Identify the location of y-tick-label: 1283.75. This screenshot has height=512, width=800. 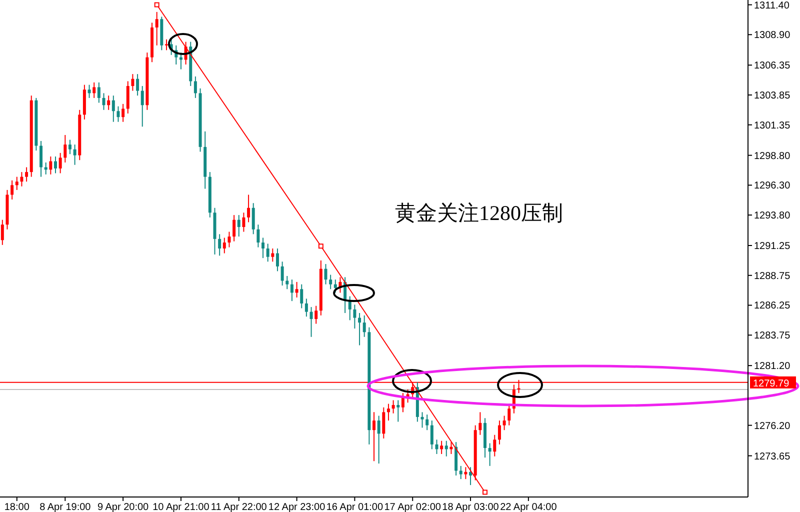
(772, 336).